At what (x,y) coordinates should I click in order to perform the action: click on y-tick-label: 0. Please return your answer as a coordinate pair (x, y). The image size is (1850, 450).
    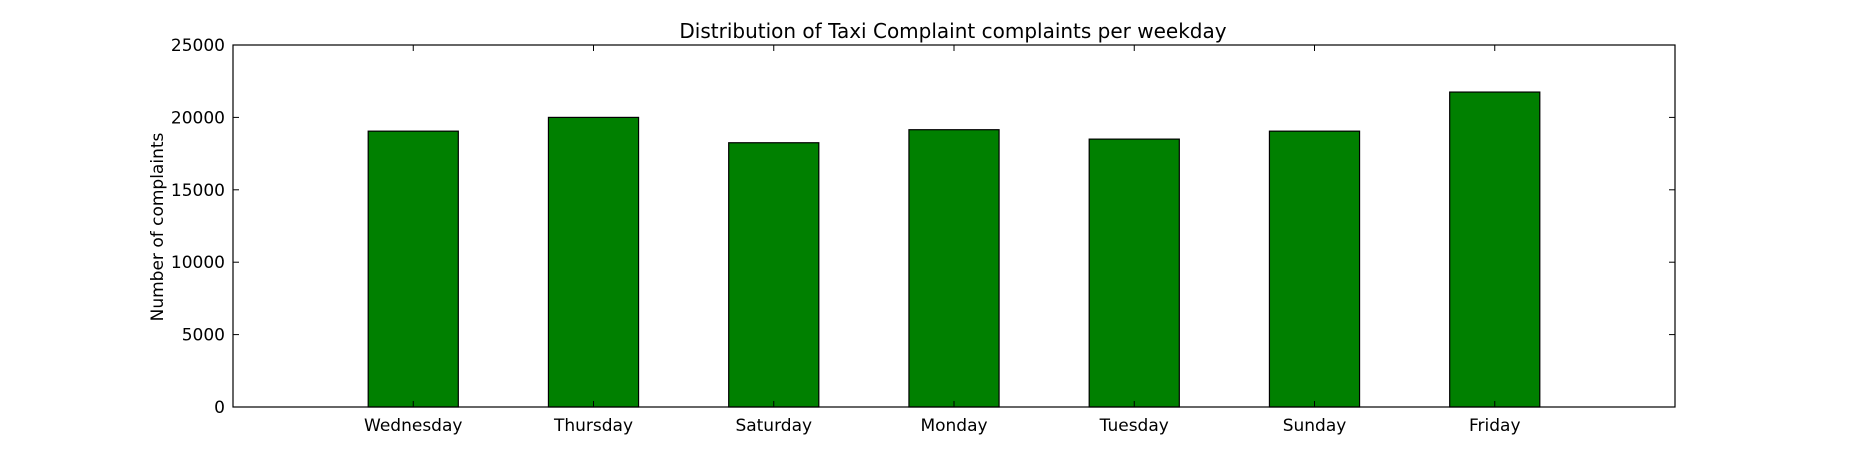
    Looking at the image, I should click on (219, 408).